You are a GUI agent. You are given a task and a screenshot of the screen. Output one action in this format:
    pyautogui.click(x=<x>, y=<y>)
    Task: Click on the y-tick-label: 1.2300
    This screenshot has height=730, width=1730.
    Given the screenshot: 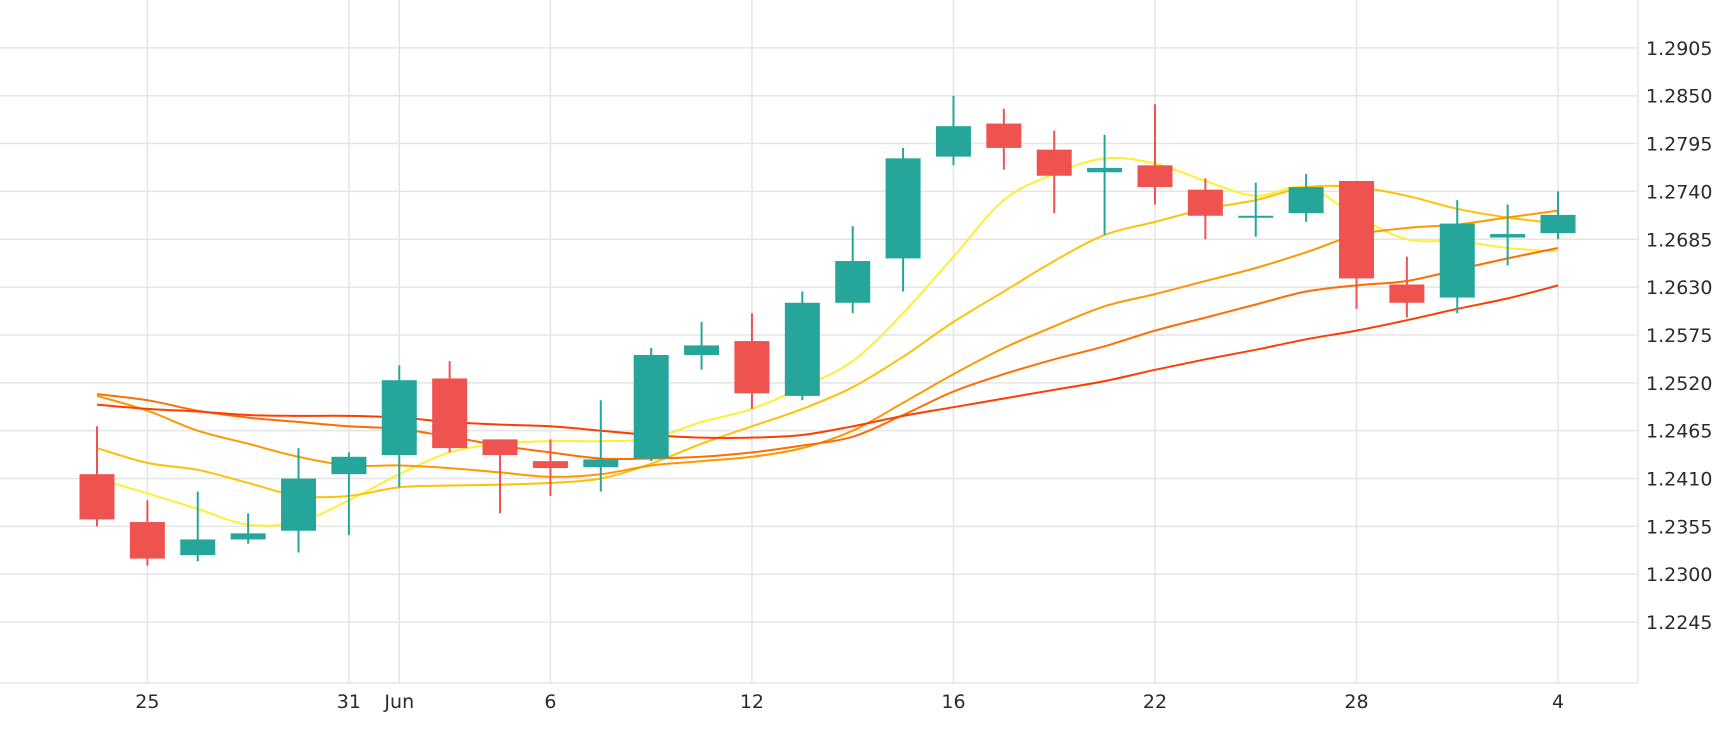 What is the action you would take?
    pyautogui.click(x=1679, y=575)
    